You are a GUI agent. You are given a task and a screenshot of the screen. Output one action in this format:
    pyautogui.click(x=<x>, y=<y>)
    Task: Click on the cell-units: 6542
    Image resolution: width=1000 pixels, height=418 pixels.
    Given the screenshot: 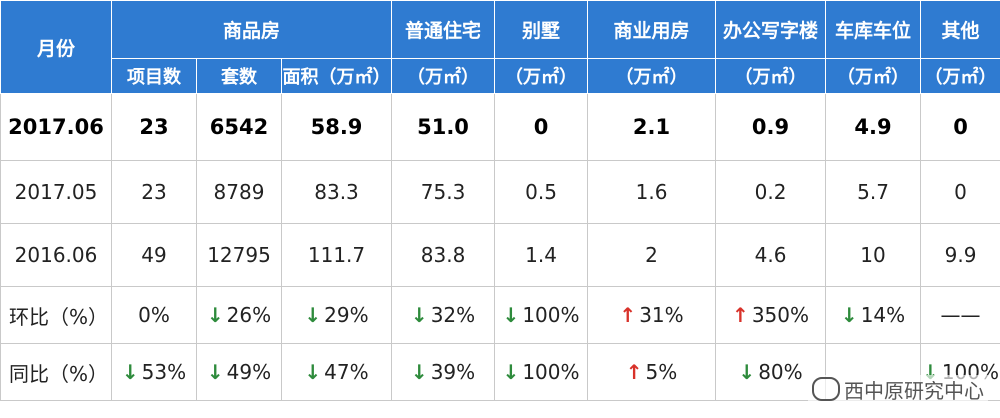 What is the action you would take?
    pyautogui.click(x=239, y=127)
    